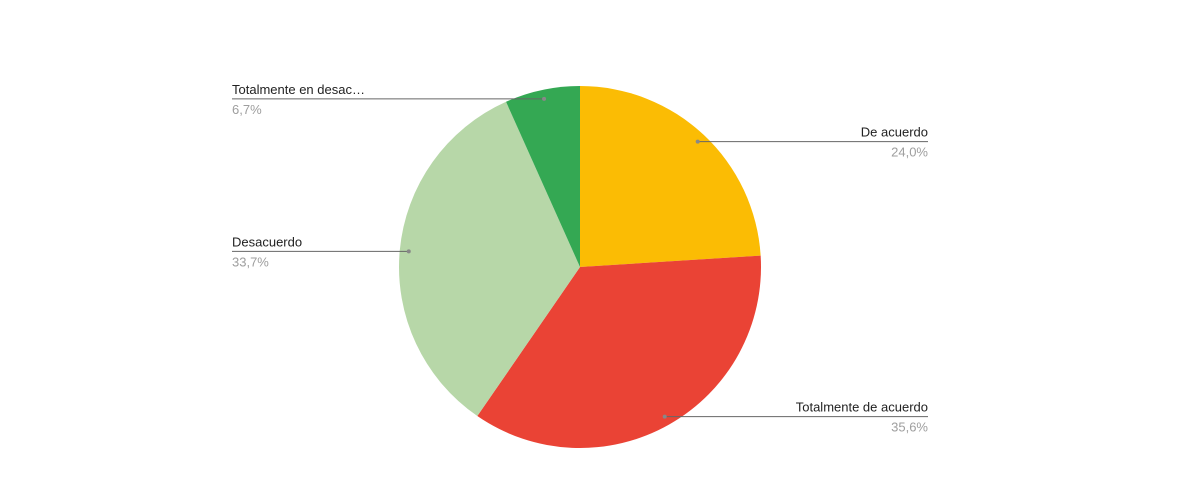 Image resolution: width=1200 pixels, height=500 pixels. What do you see at coordinates (250, 261) in the screenshot?
I see `slice-value-label: 33,7%` at bounding box center [250, 261].